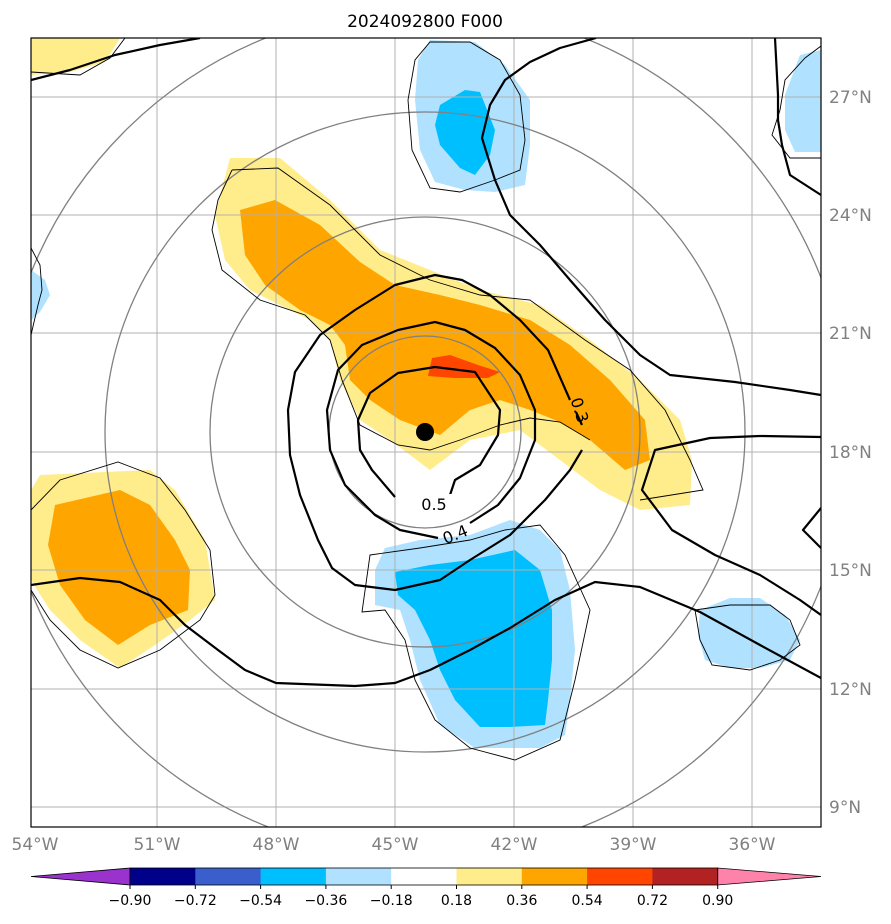  What do you see at coordinates (80, 876) in the screenshot?
I see `colorbar-extend-low` at bounding box center [80, 876].